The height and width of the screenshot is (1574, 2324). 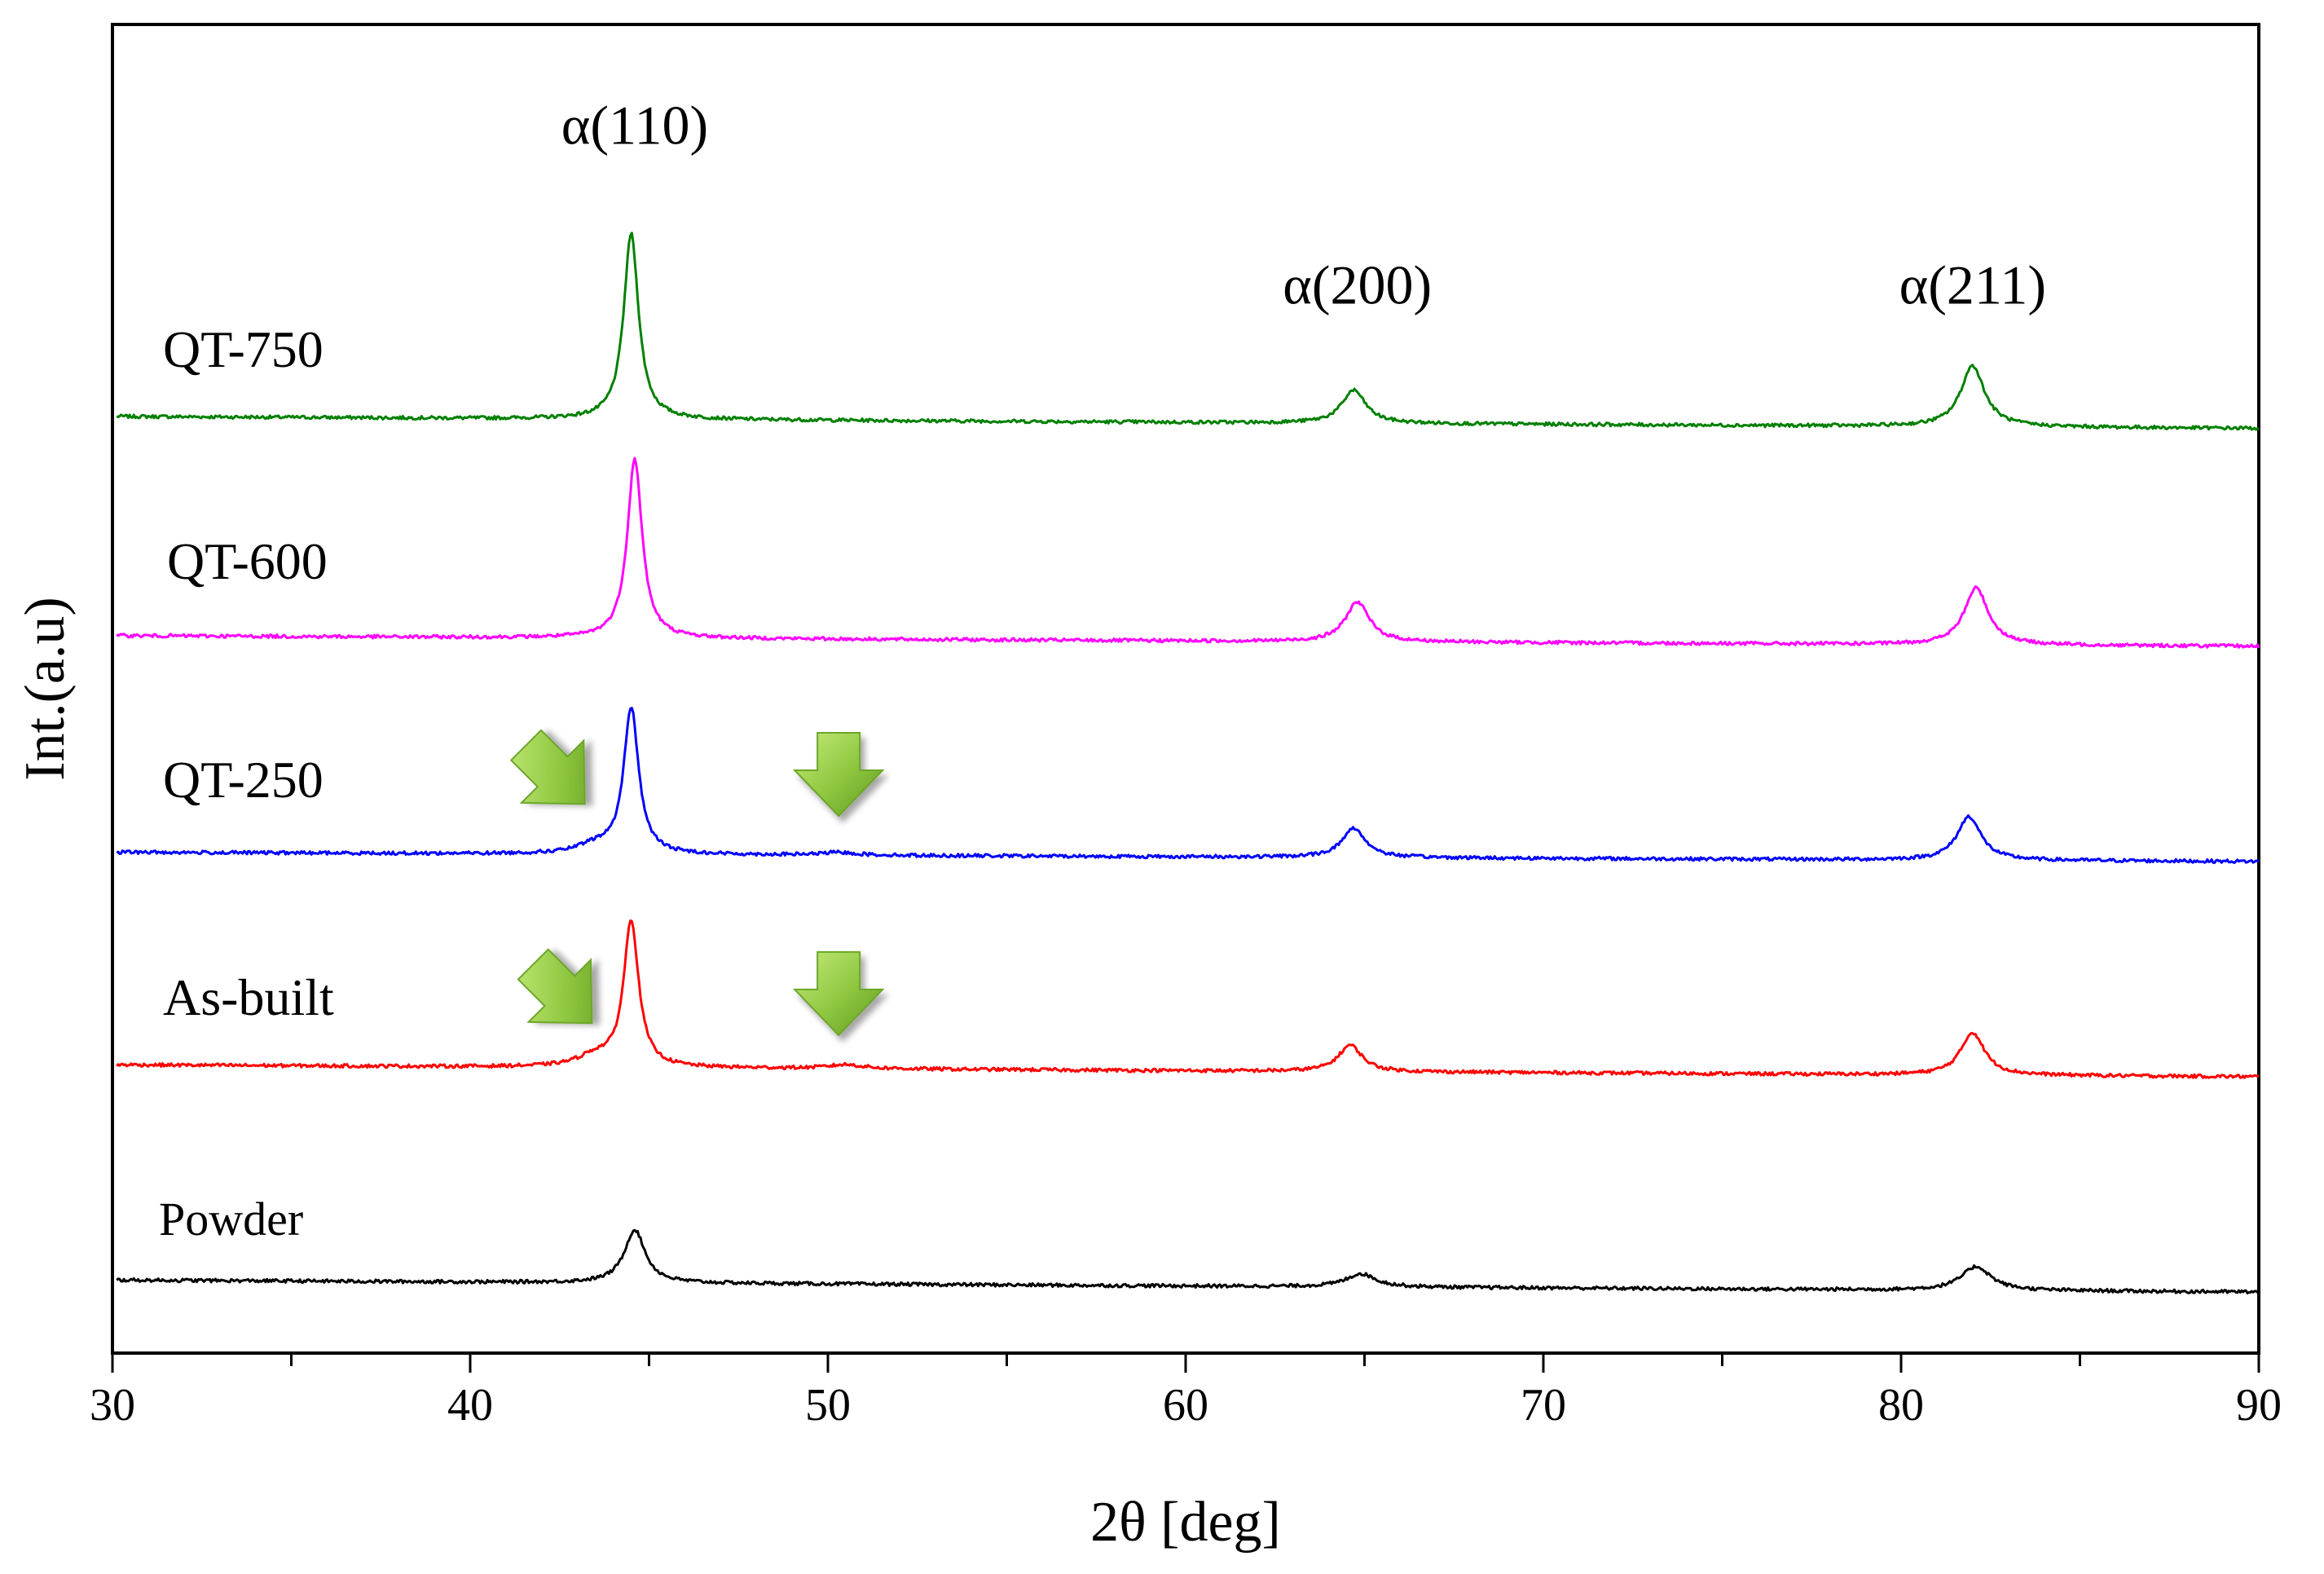 I want to click on x-tick-label-40: 40, so click(x=470, y=1405).